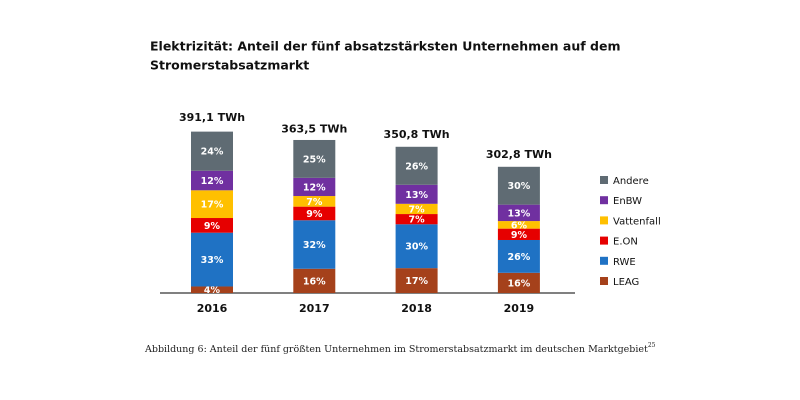 The image size is (800, 400). I want to click on total-label: 363,5 TWh, so click(314, 128).